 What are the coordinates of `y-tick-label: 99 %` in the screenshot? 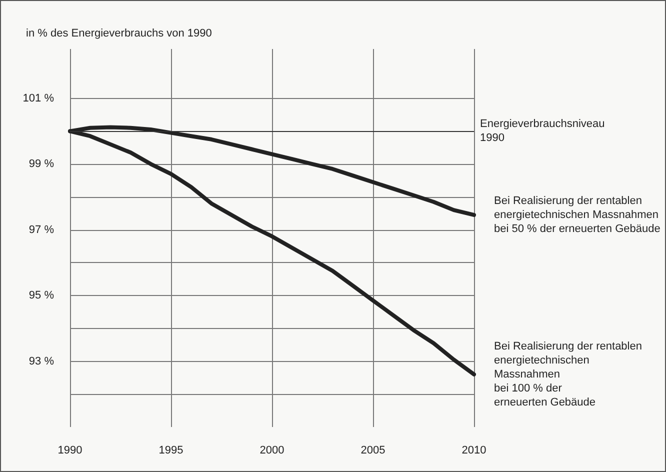 It's located at (41, 164).